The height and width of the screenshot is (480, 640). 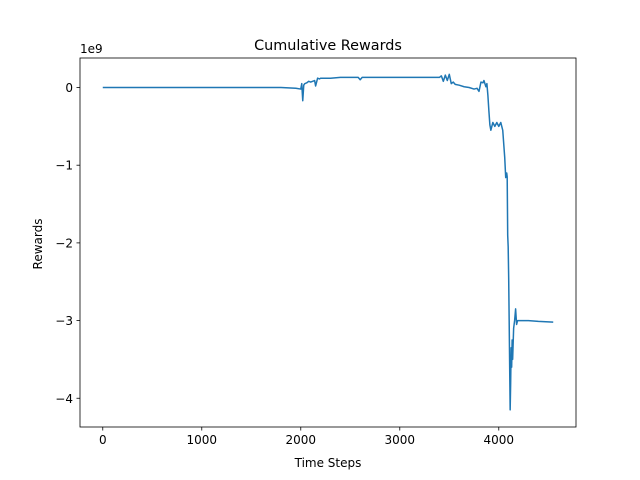 What do you see at coordinates (499, 440) in the screenshot?
I see `x-tick-label: 4000` at bounding box center [499, 440].